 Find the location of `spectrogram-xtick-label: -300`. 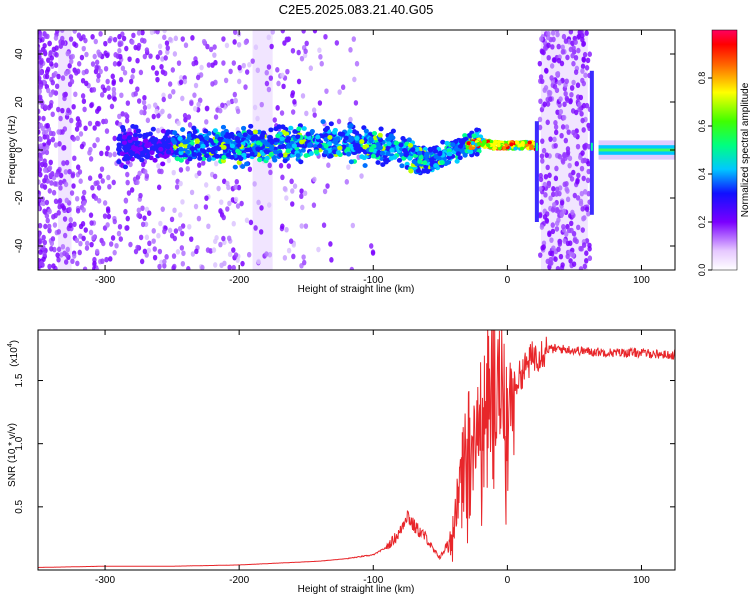

spectrogram-xtick-label: -300 is located at coordinates (105, 280).